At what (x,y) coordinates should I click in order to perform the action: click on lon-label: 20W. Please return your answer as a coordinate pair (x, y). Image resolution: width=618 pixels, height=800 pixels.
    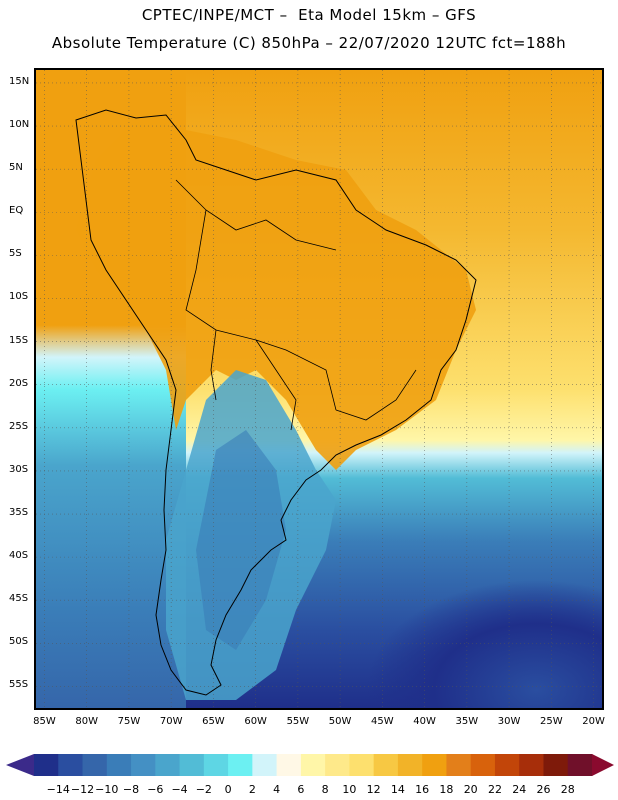
    Looking at the image, I should click on (593, 721).